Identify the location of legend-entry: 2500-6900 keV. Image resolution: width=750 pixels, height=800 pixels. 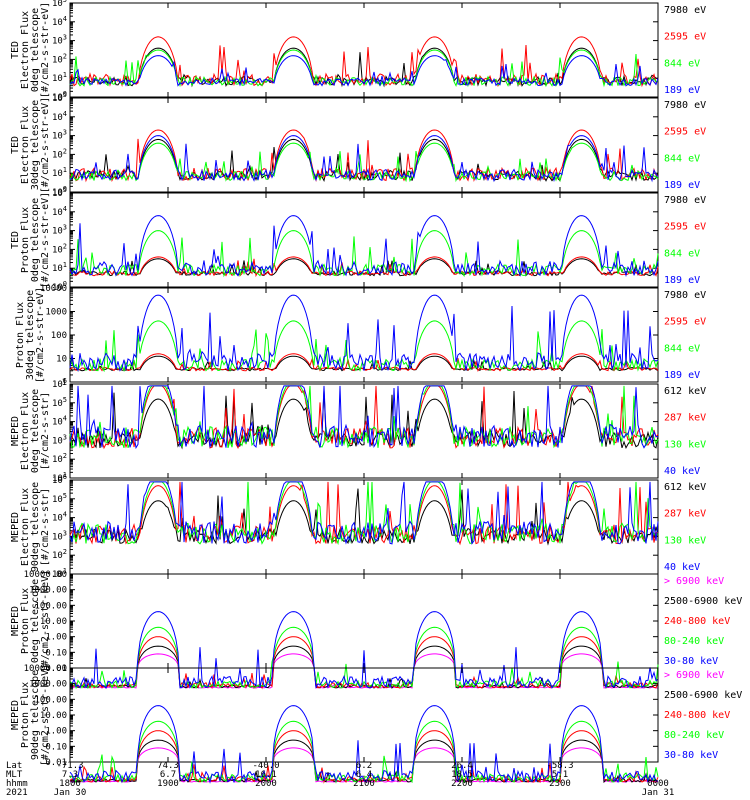
(703, 695).